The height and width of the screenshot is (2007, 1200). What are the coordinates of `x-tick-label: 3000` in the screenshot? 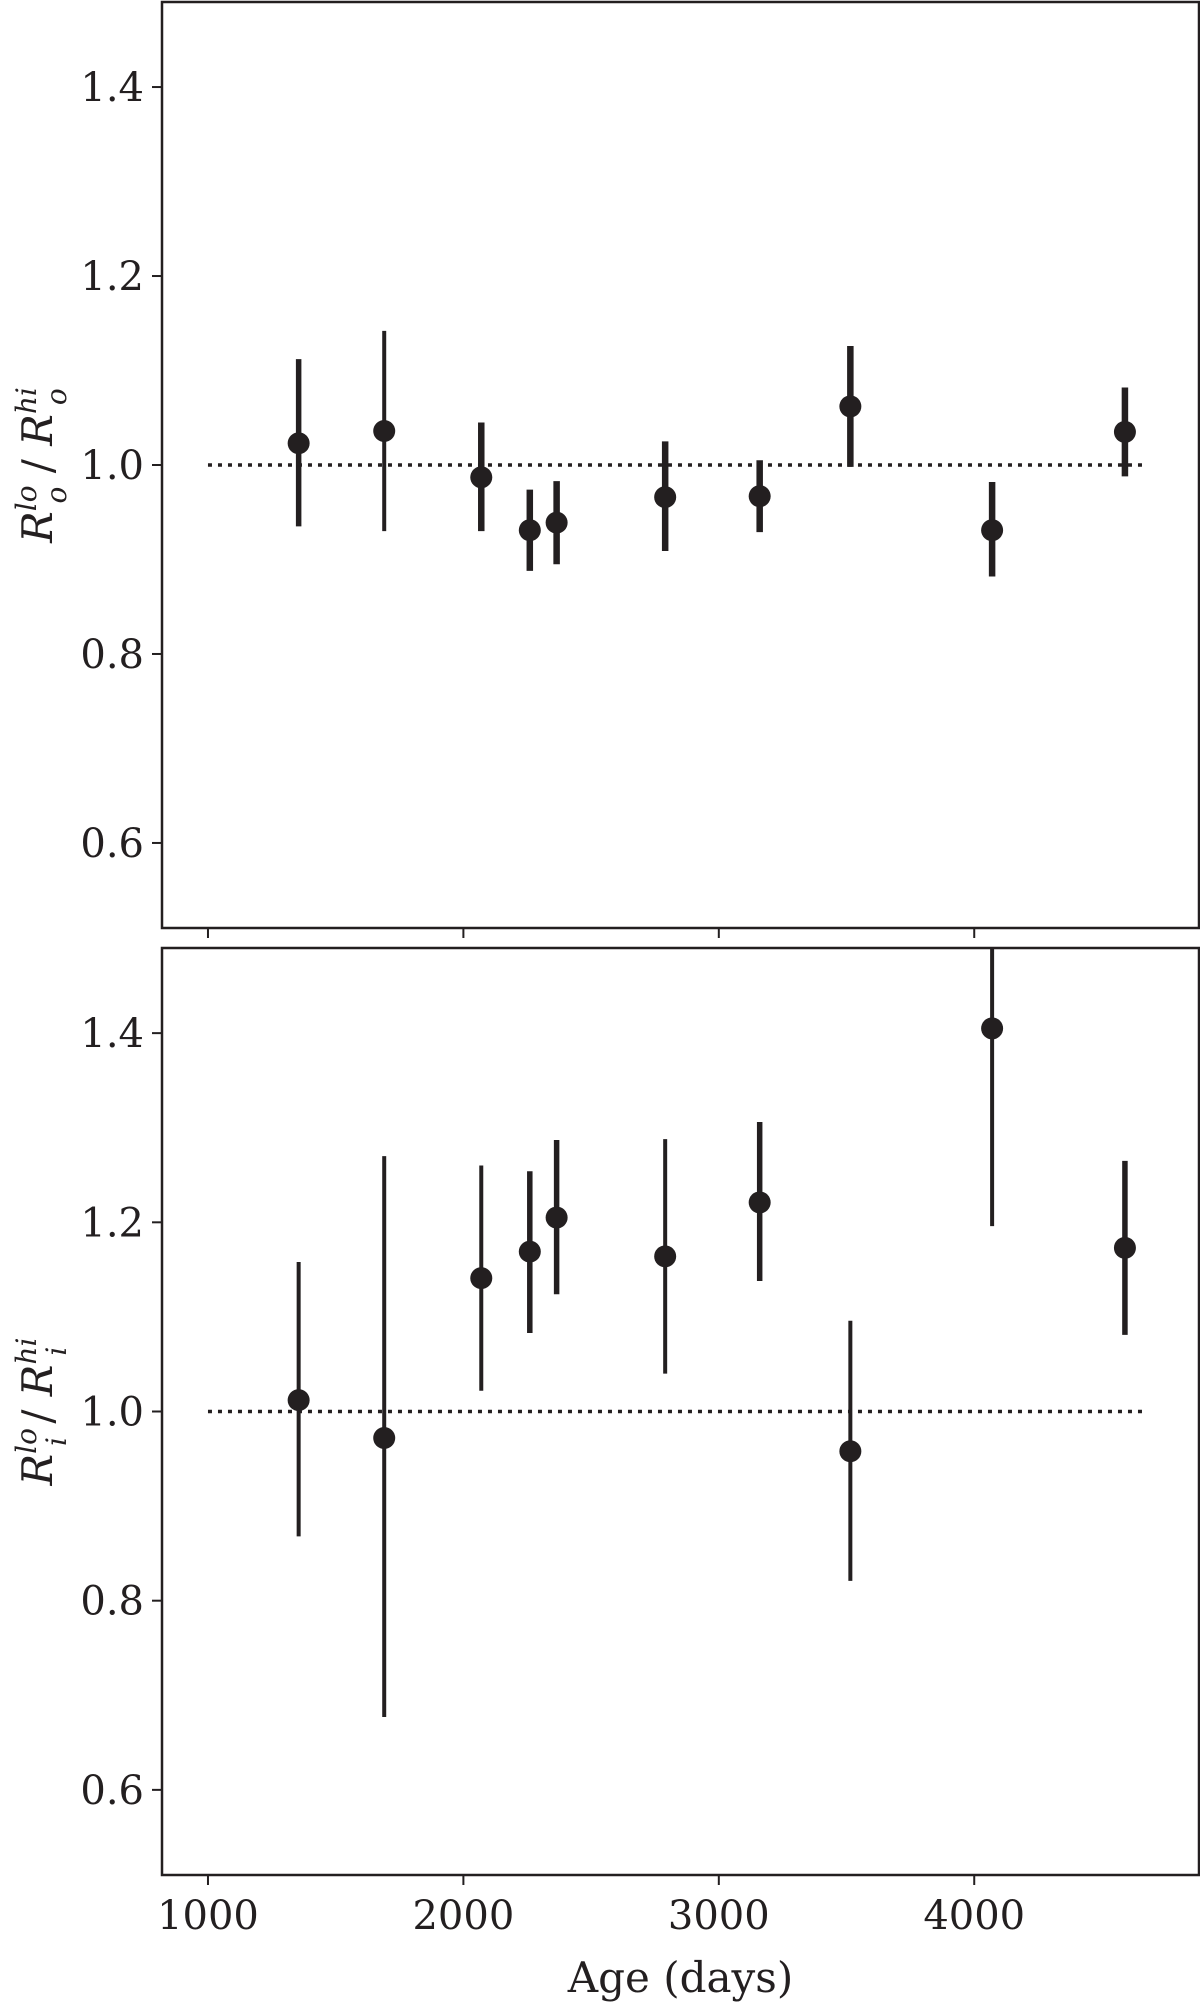 It's located at (719, 1916).